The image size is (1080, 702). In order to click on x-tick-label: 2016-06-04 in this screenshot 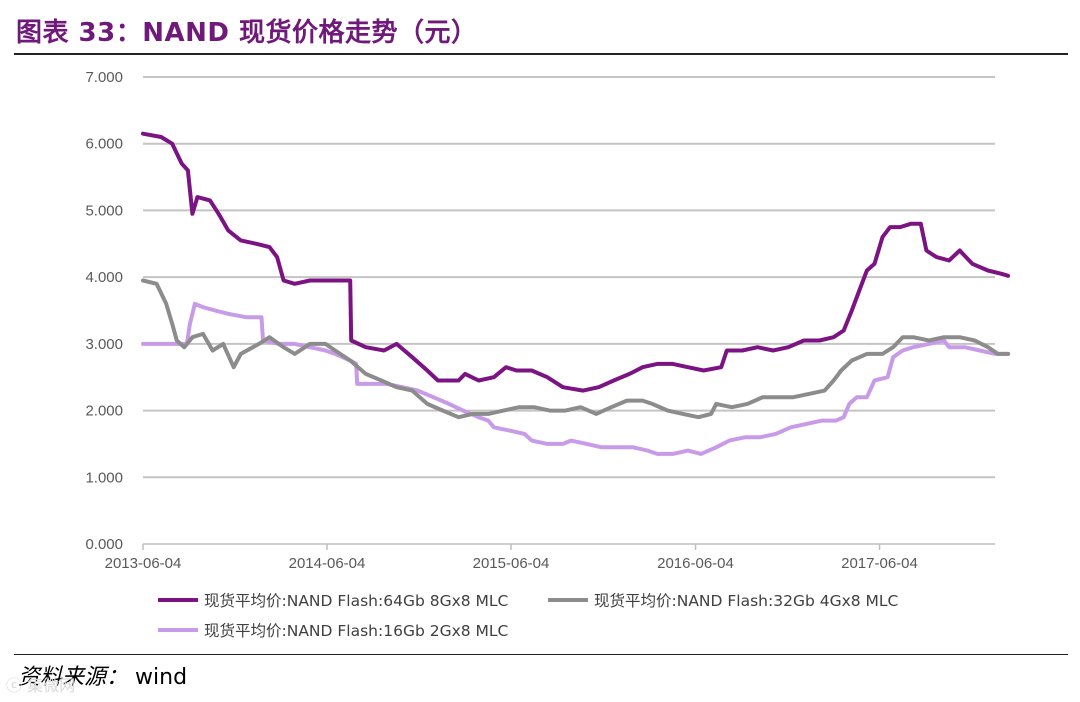, I will do `click(695, 563)`.